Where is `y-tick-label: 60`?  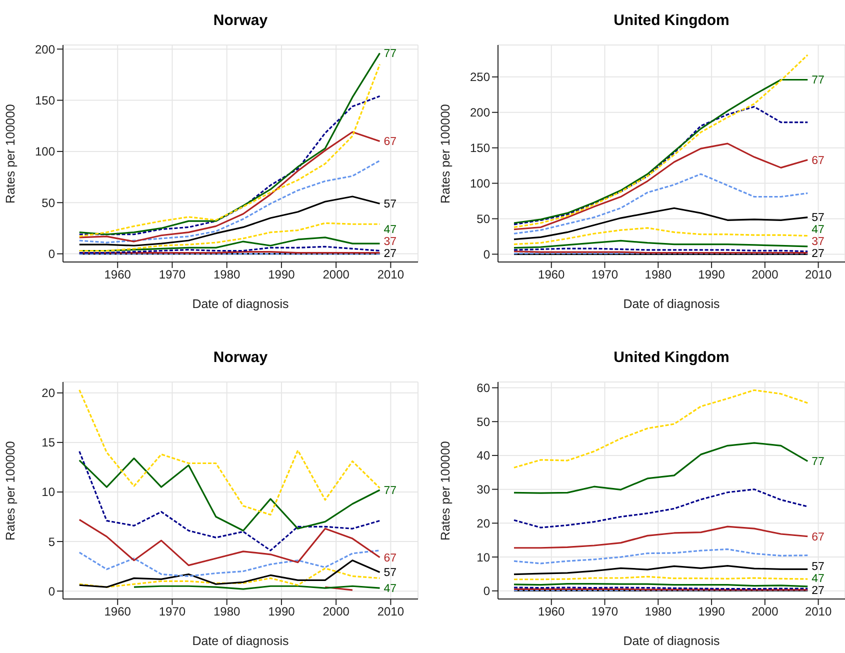
y-tick-label: 60 is located at coordinates (483, 388).